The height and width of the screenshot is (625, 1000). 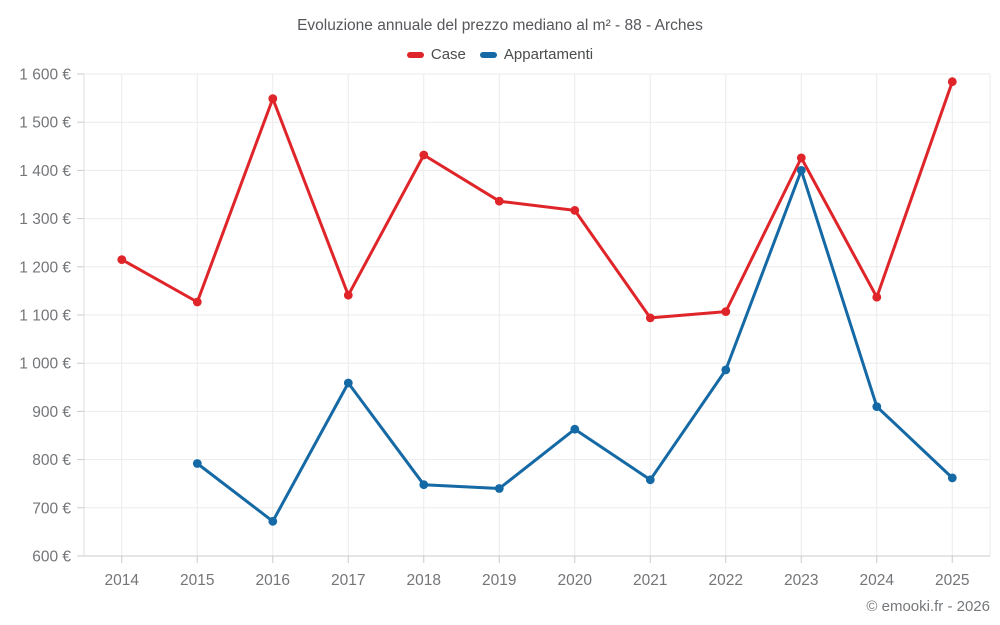 I want to click on x-axis-label: 2023, so click(x=801, y=580).